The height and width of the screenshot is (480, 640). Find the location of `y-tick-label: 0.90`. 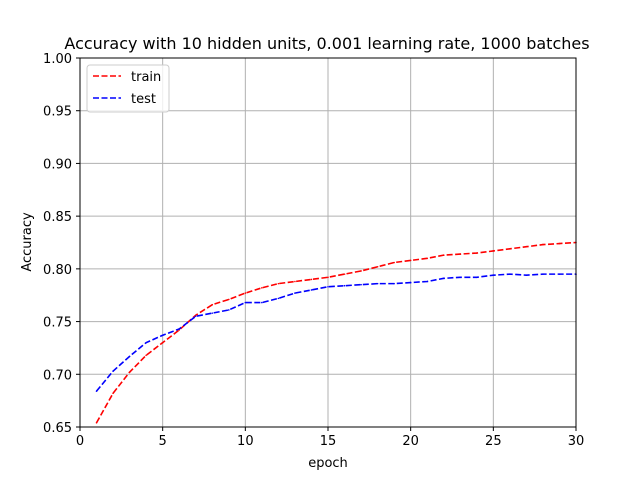

y-tick-label: 0.90 is located at coordinates (57, 164).